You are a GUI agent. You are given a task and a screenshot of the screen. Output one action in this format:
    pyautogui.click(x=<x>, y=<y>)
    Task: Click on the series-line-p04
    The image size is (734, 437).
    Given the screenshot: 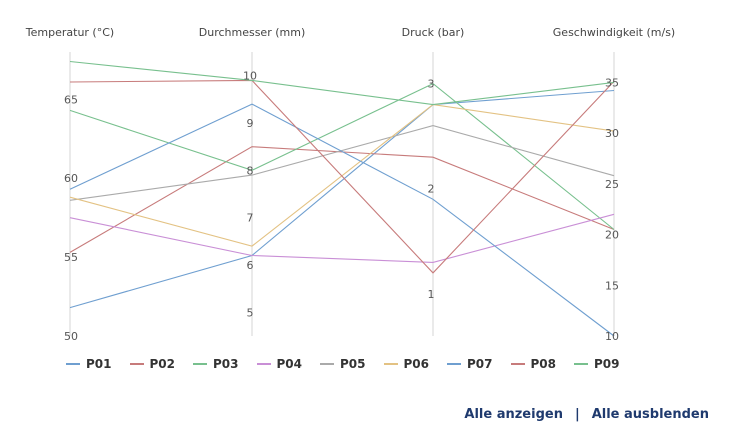 What is the action you would take?
    pyautogui.click(x=342, y=238)
    